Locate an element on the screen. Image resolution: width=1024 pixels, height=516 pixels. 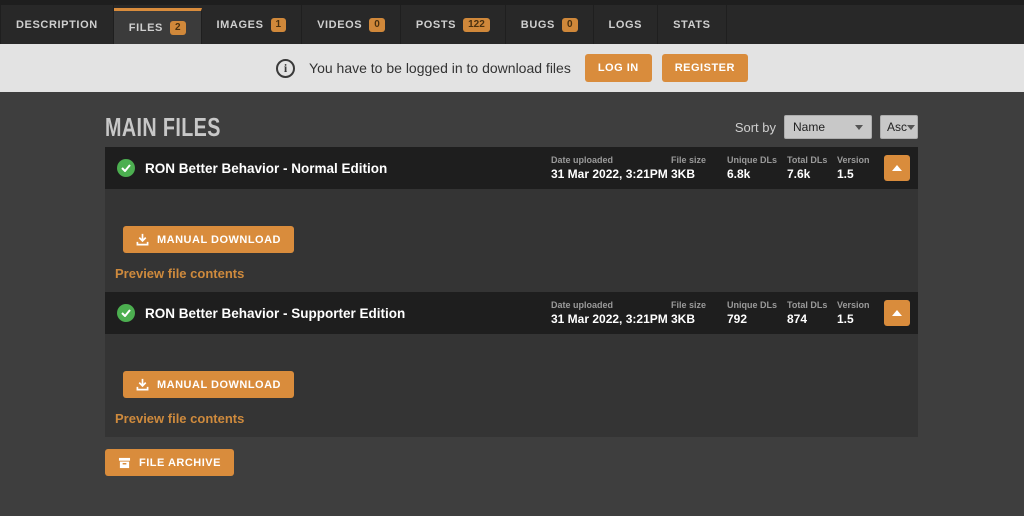
tab-label: LOGS is located at coordinates (625, 24).